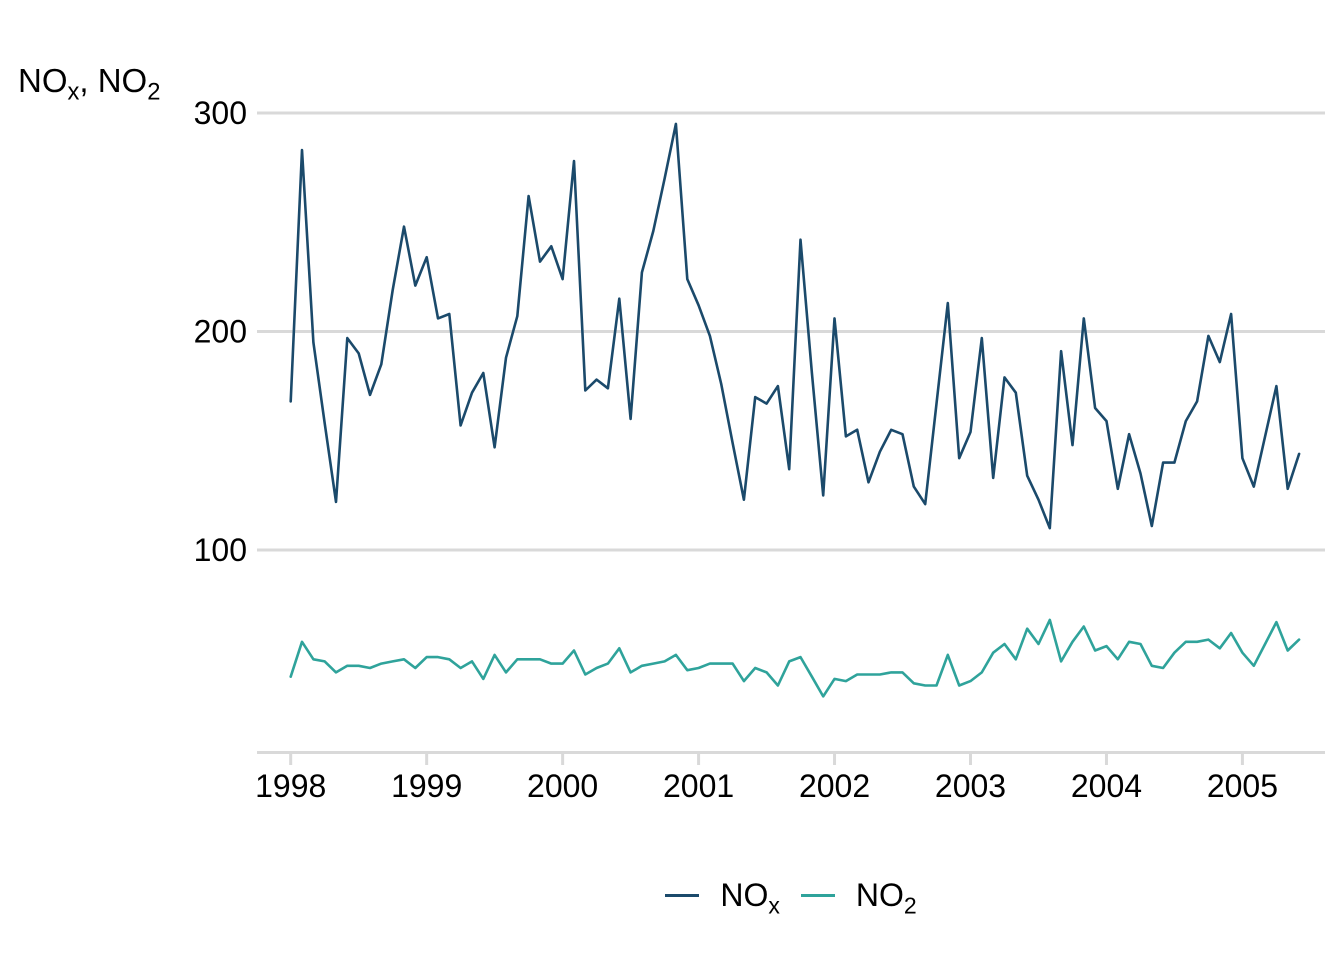 The height and width of the screenshot is (960, 1344). What do you see at coordinates (1106, 786) in the screenshot?
I see `x-tick-label-2004: 2004` at bounding box center [1106, 786].